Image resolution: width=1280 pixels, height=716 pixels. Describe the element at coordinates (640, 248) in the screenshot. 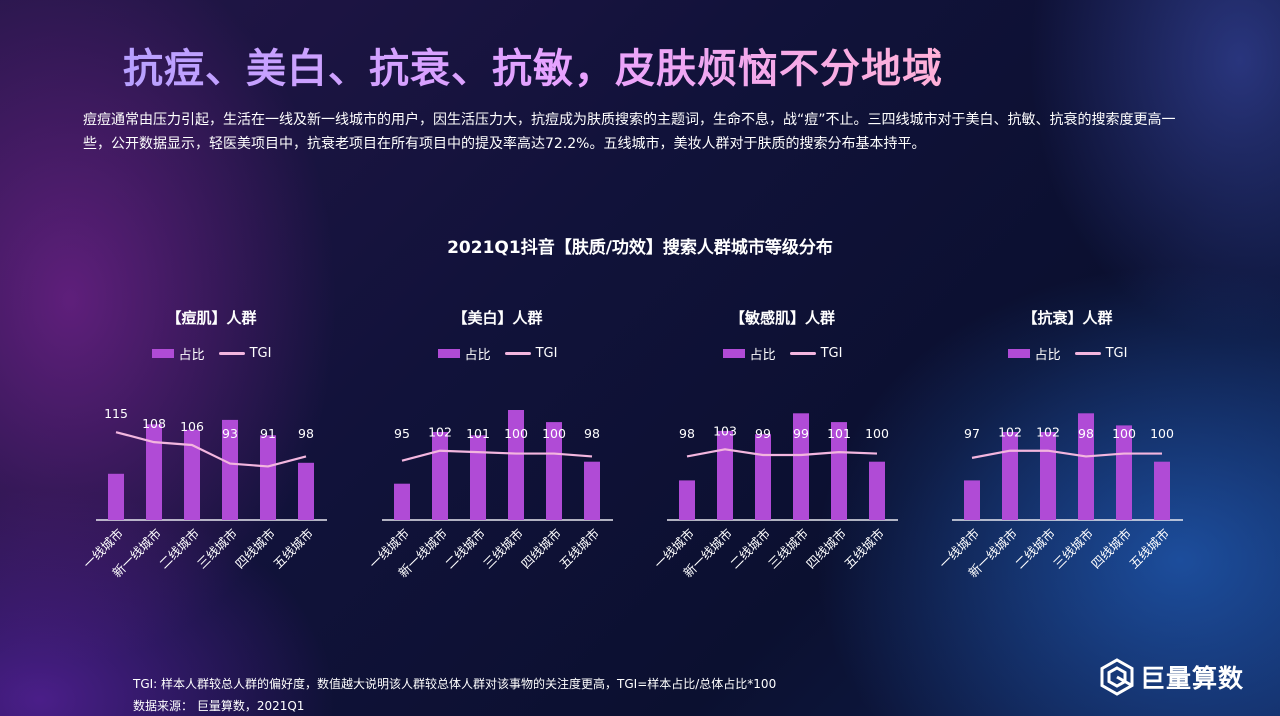

I see `chart-section-title: 2021Q1抖音【肤质/功效】搜索人群城市等级分布` at that location.